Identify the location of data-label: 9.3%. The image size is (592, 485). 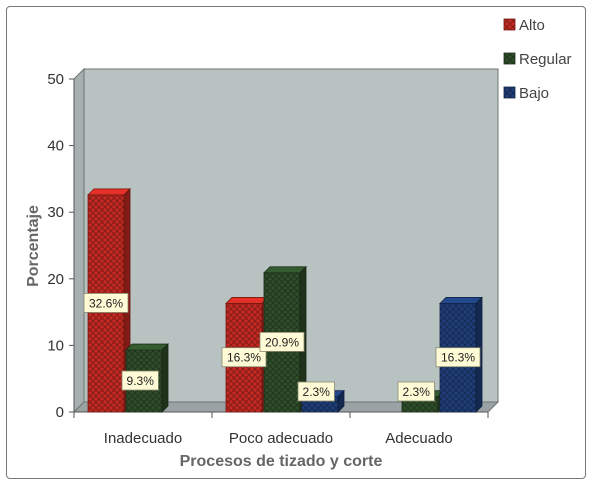
(141, 381).